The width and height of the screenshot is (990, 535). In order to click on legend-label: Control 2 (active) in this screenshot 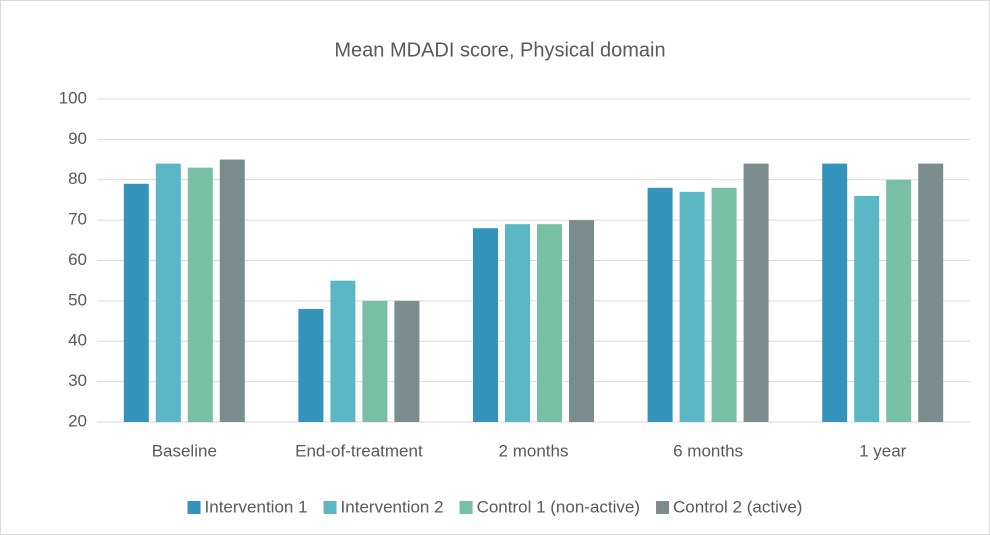, I will do `click(737, 506)`.